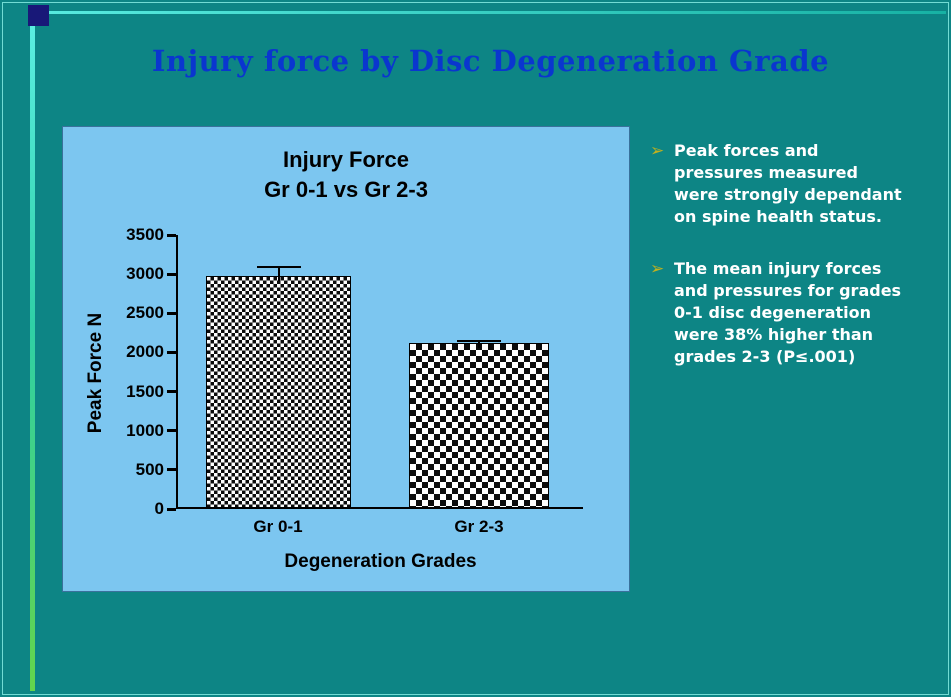 This screenshot has width=951, height=697. I want to click on chart-title: Injury Force Gr 0-1 vs Gr 2-3, so click(346, 175).